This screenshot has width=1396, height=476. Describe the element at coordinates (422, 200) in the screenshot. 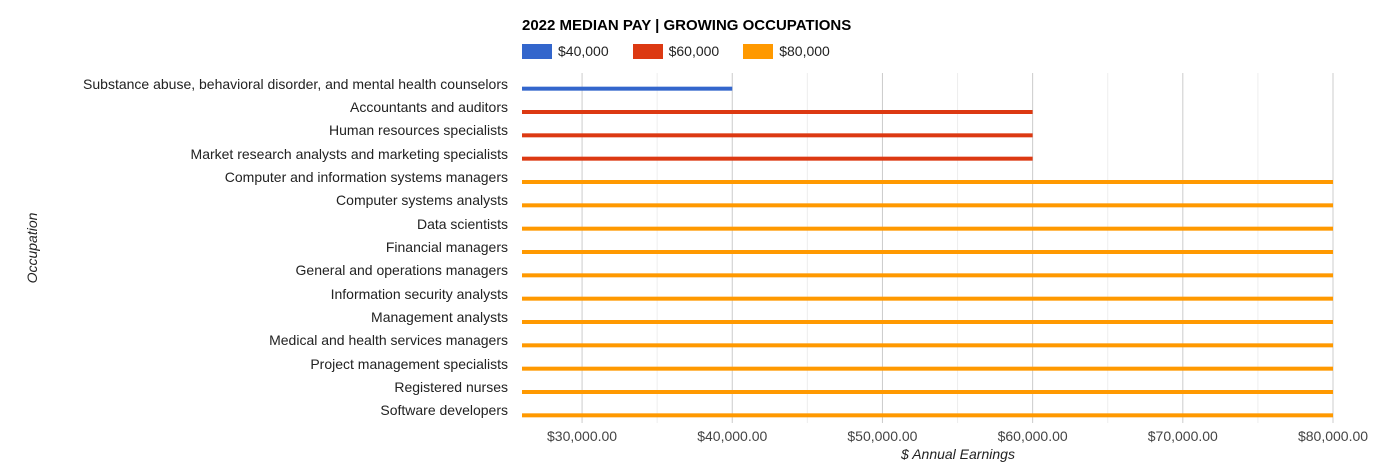

I see `category-label: Computer systems analysts` at that location.